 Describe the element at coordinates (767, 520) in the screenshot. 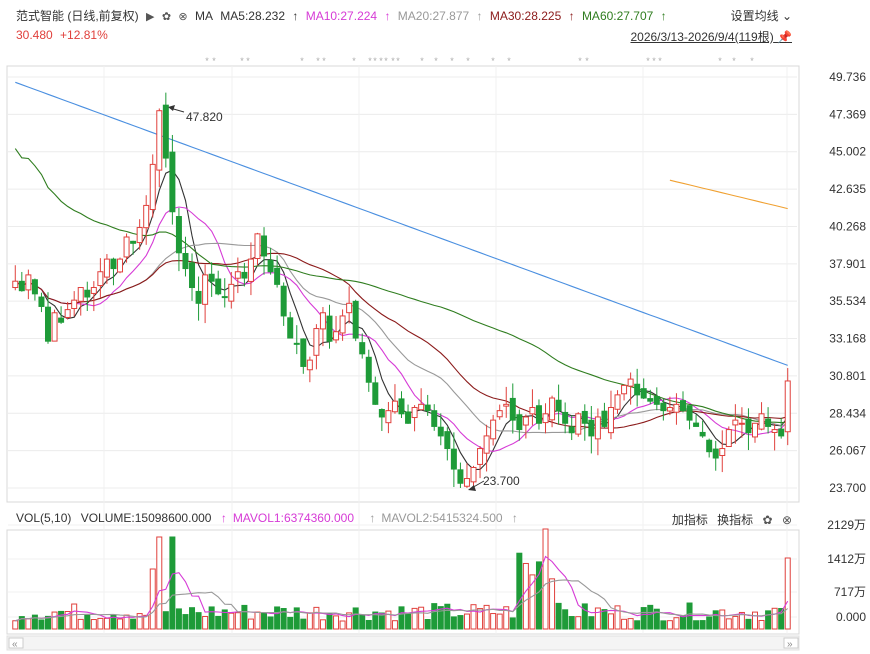

I see `gear-icon: ✿` at that location.